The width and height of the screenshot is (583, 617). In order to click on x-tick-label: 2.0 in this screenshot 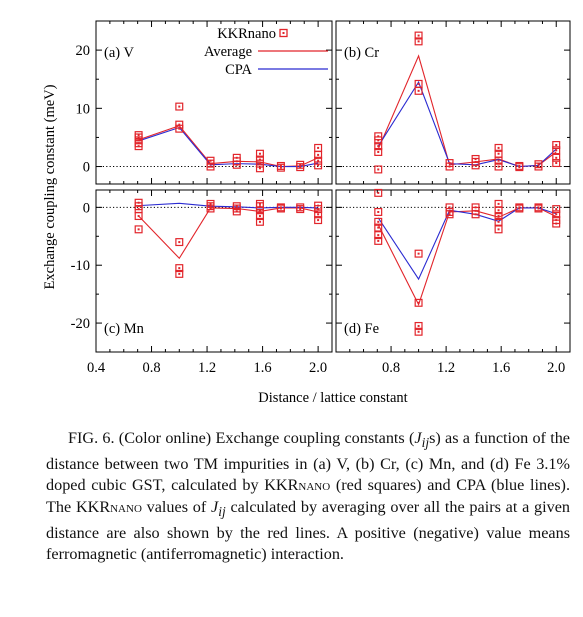, I will do `click(556, 368)`.